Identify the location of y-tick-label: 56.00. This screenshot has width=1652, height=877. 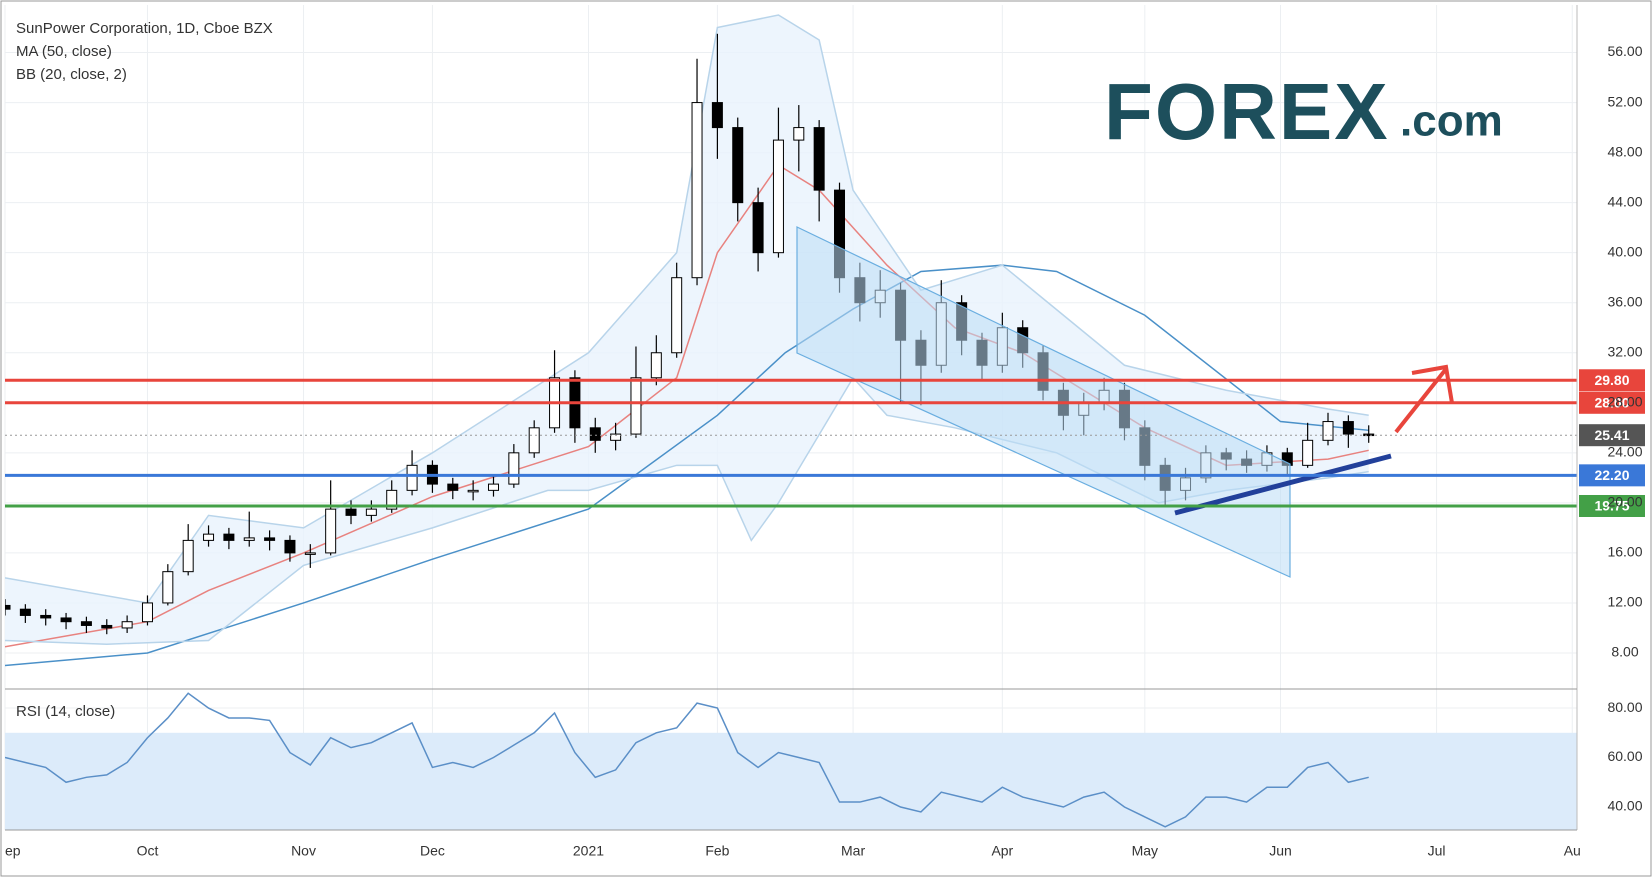
(1624, 51).